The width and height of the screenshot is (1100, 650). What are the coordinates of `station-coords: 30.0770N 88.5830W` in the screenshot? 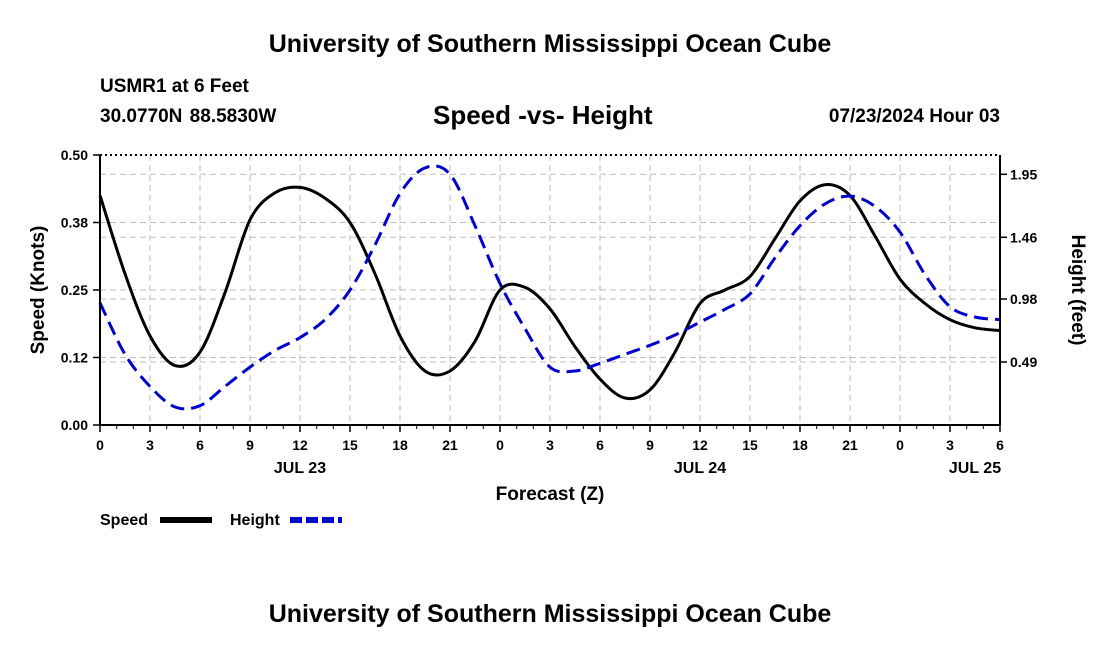 It's located at (188, 116).